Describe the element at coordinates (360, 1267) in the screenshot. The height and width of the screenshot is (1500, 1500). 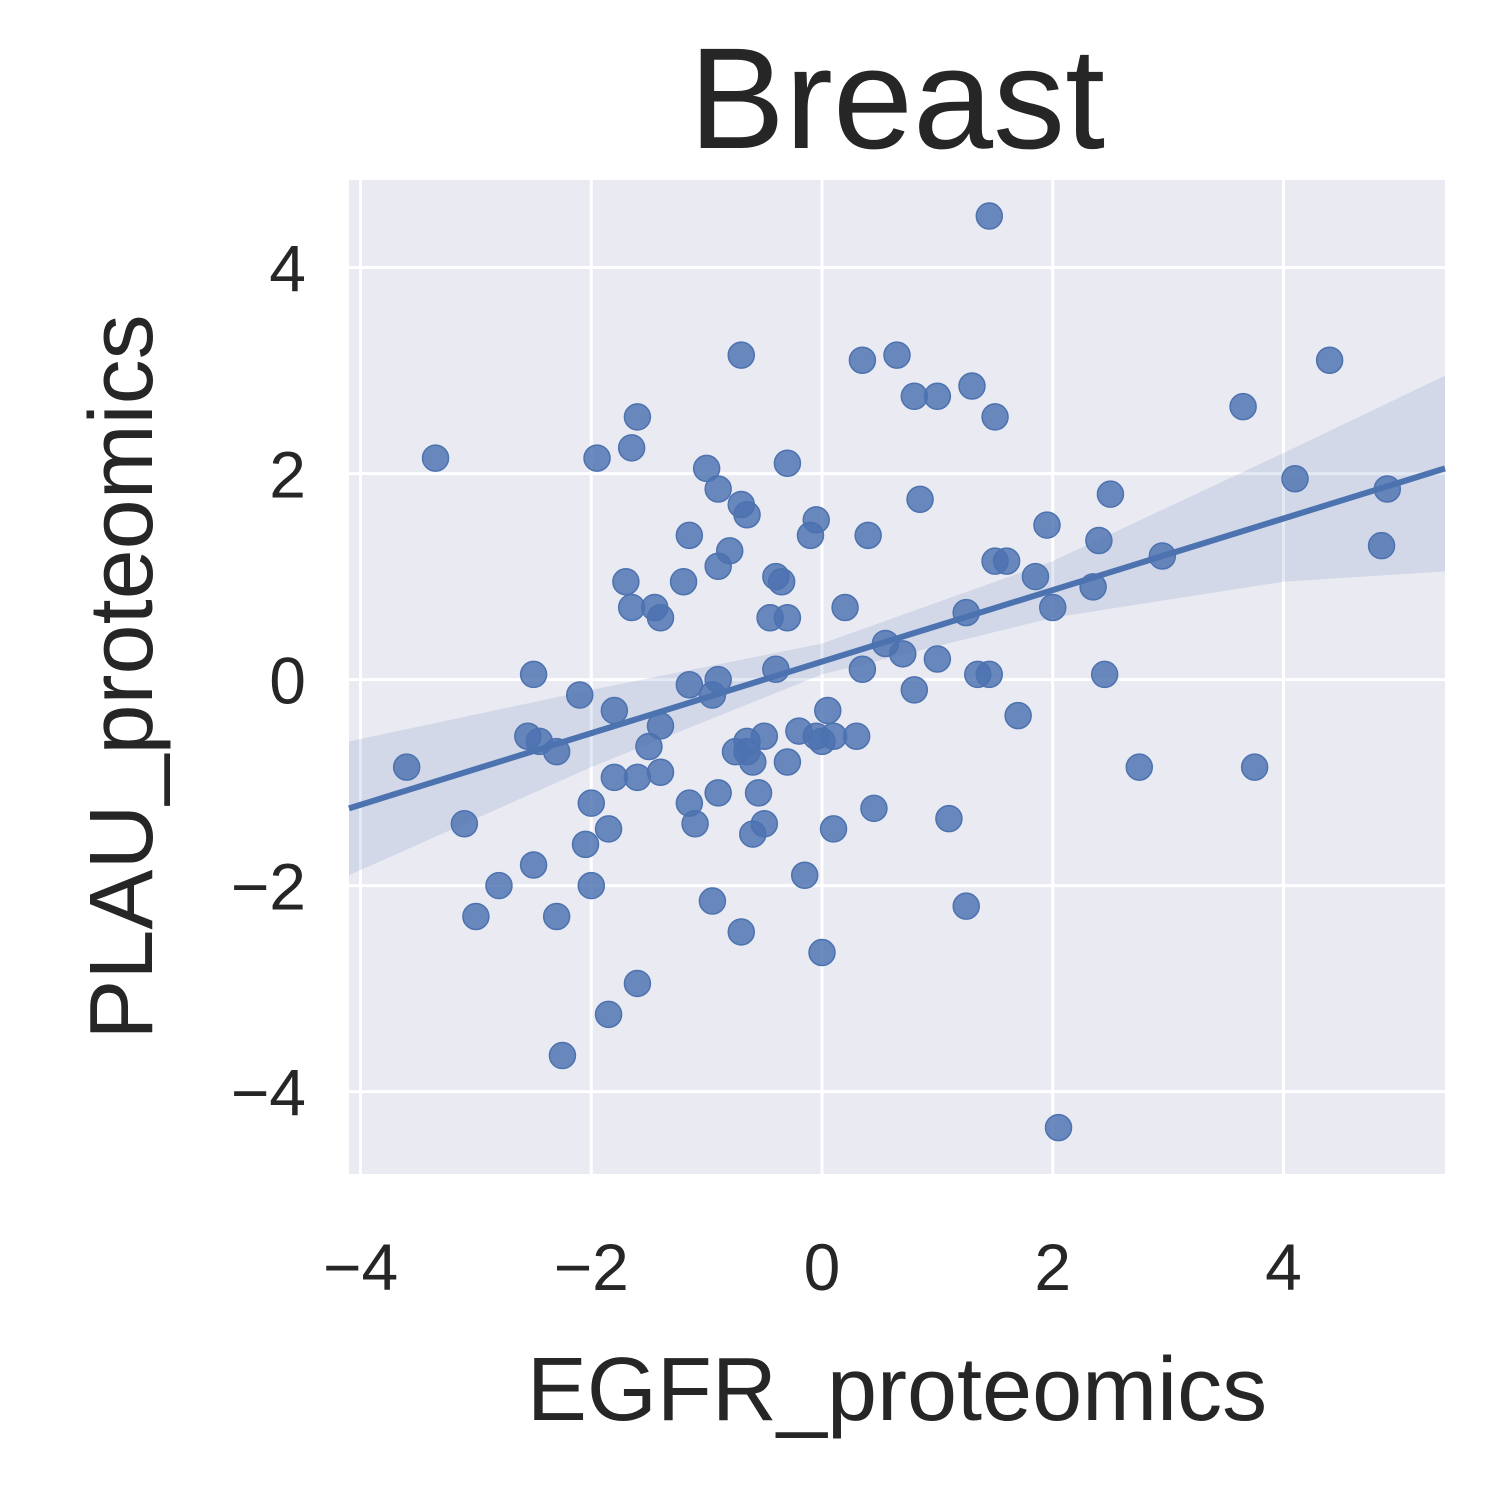
I see `x-tick-label: −4` at that location.